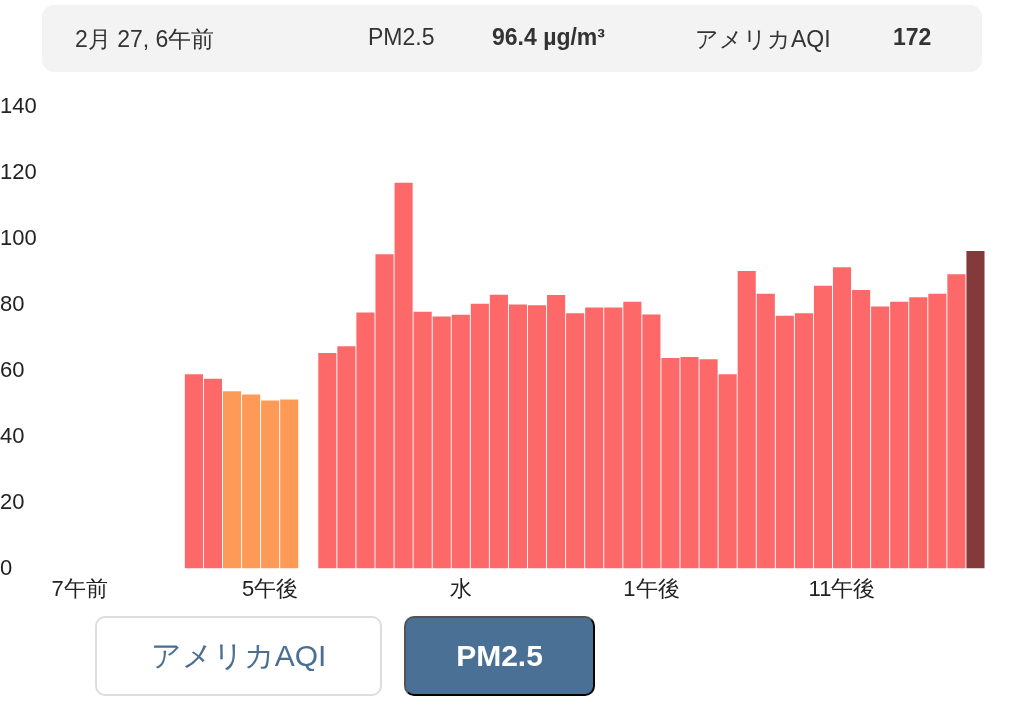 This screenshot has height=717, width=1024. Describe the element at coordinates (12, 435) in the screenshot. I see `y-tick-label: 40` at that location.